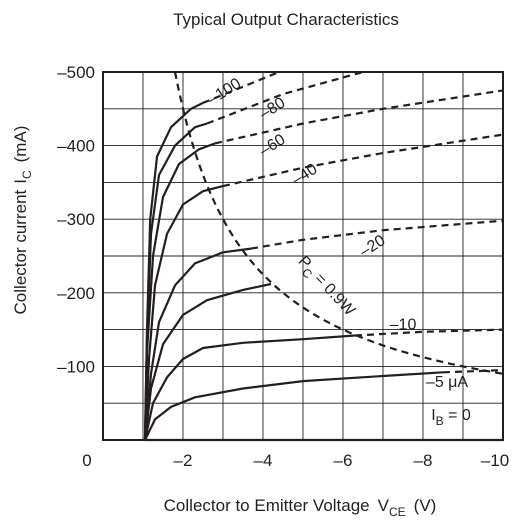  Describe the element at coordinates (263, 460) in the screenshot. I see `x-tick-label: –4` at that location.